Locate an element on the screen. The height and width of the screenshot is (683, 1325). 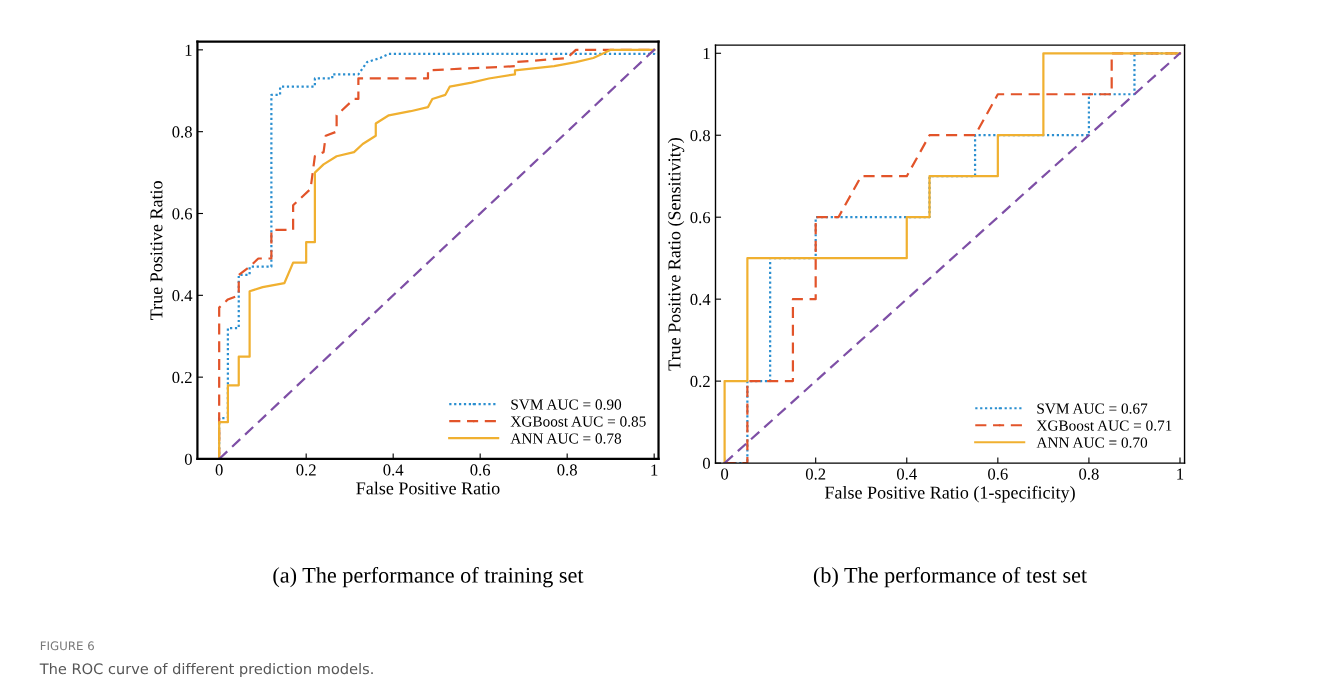
legend-label: ANN AUC = 0.78 is located at coordinates (566, 438).